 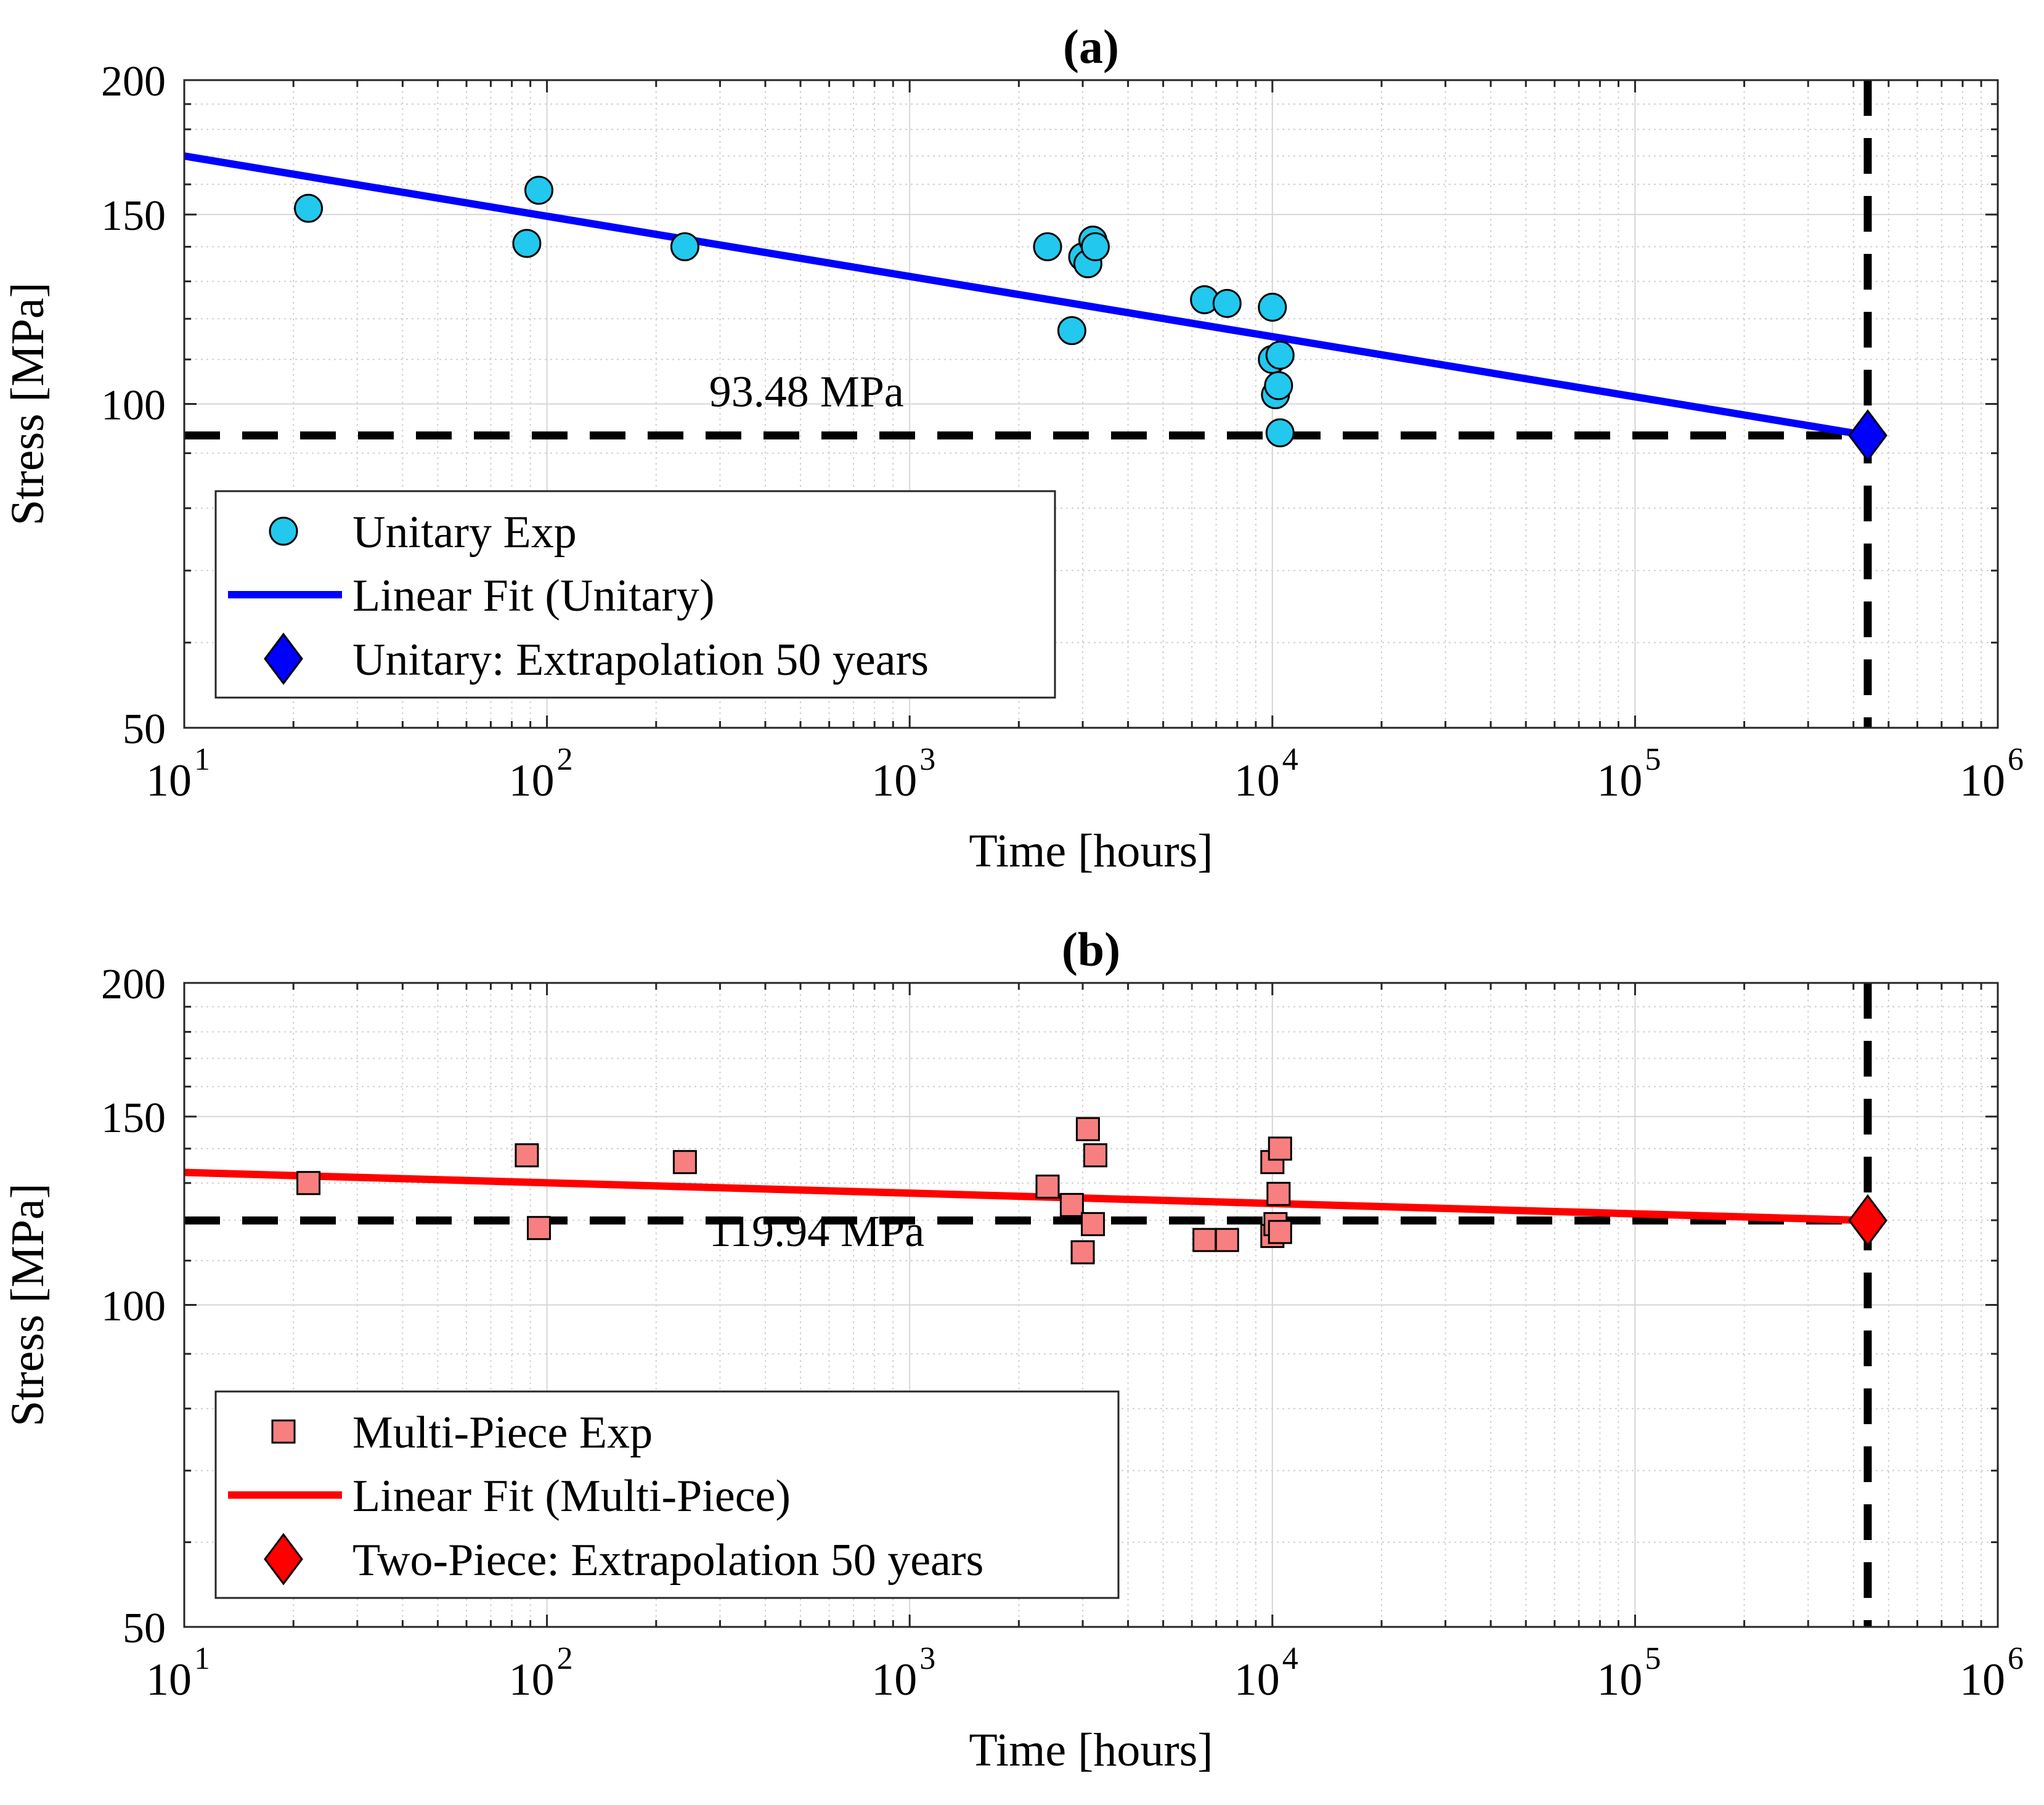 What do you see at coordinates (1091, 46) in the screenshot?
I see `chart-title: (a)` at bounding box center [1091, 46].